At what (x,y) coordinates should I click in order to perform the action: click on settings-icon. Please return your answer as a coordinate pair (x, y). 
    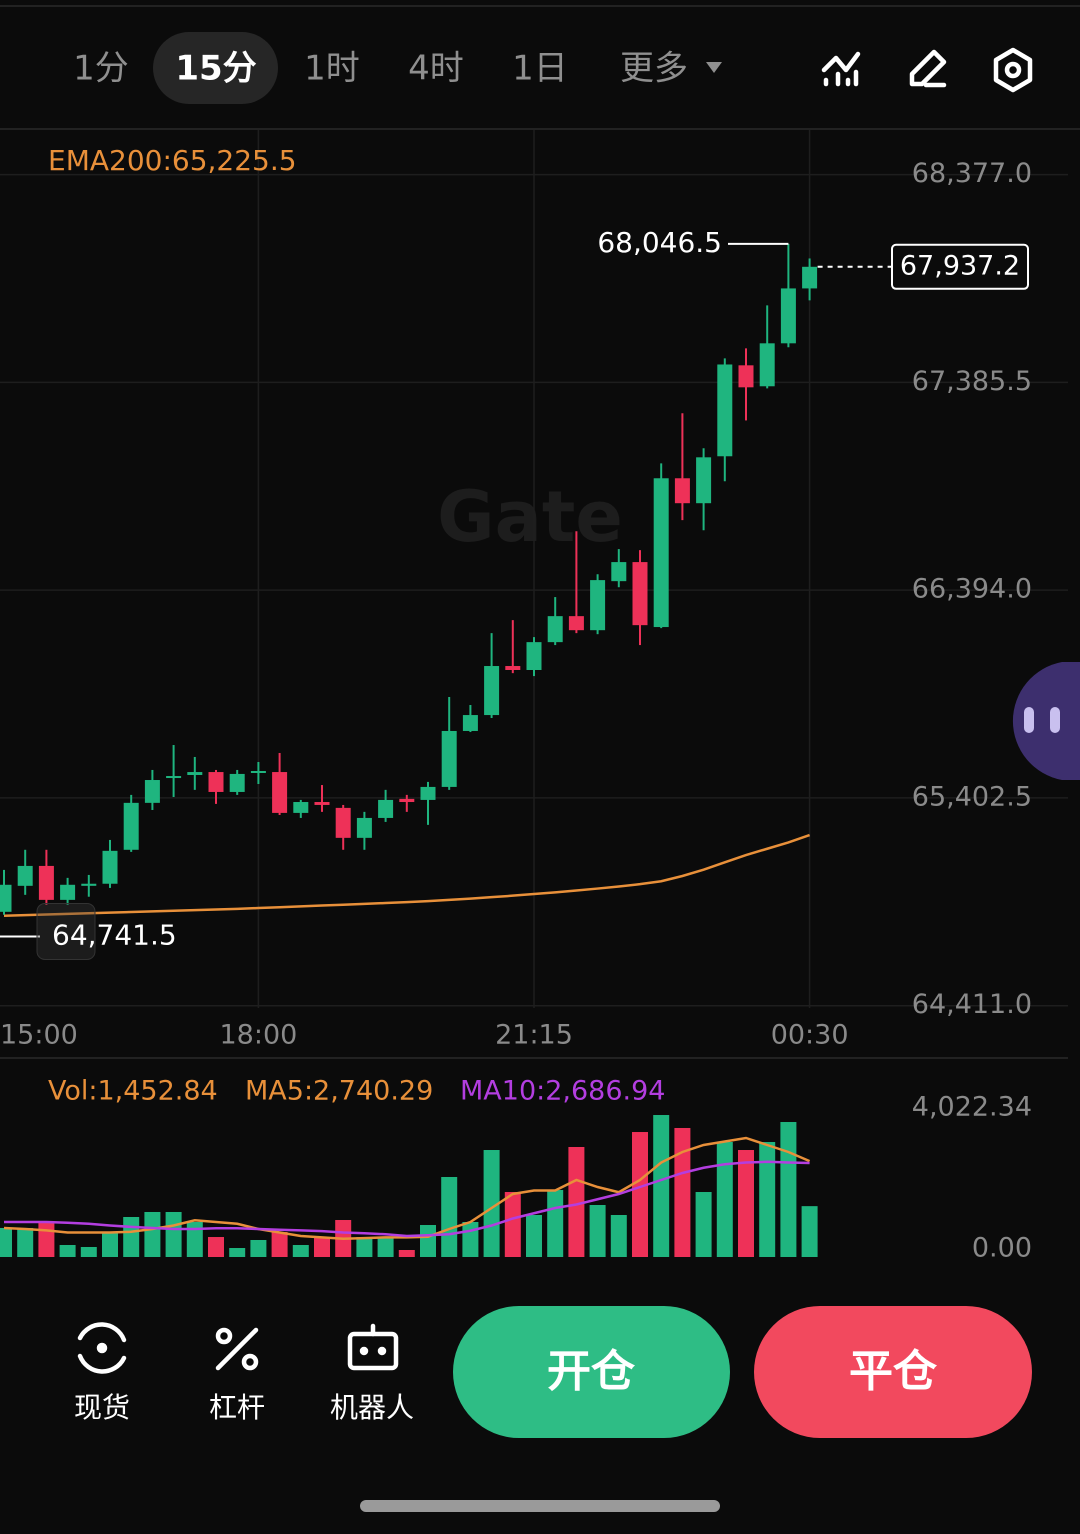
    Looking at the image, I should click on (1013, 70).